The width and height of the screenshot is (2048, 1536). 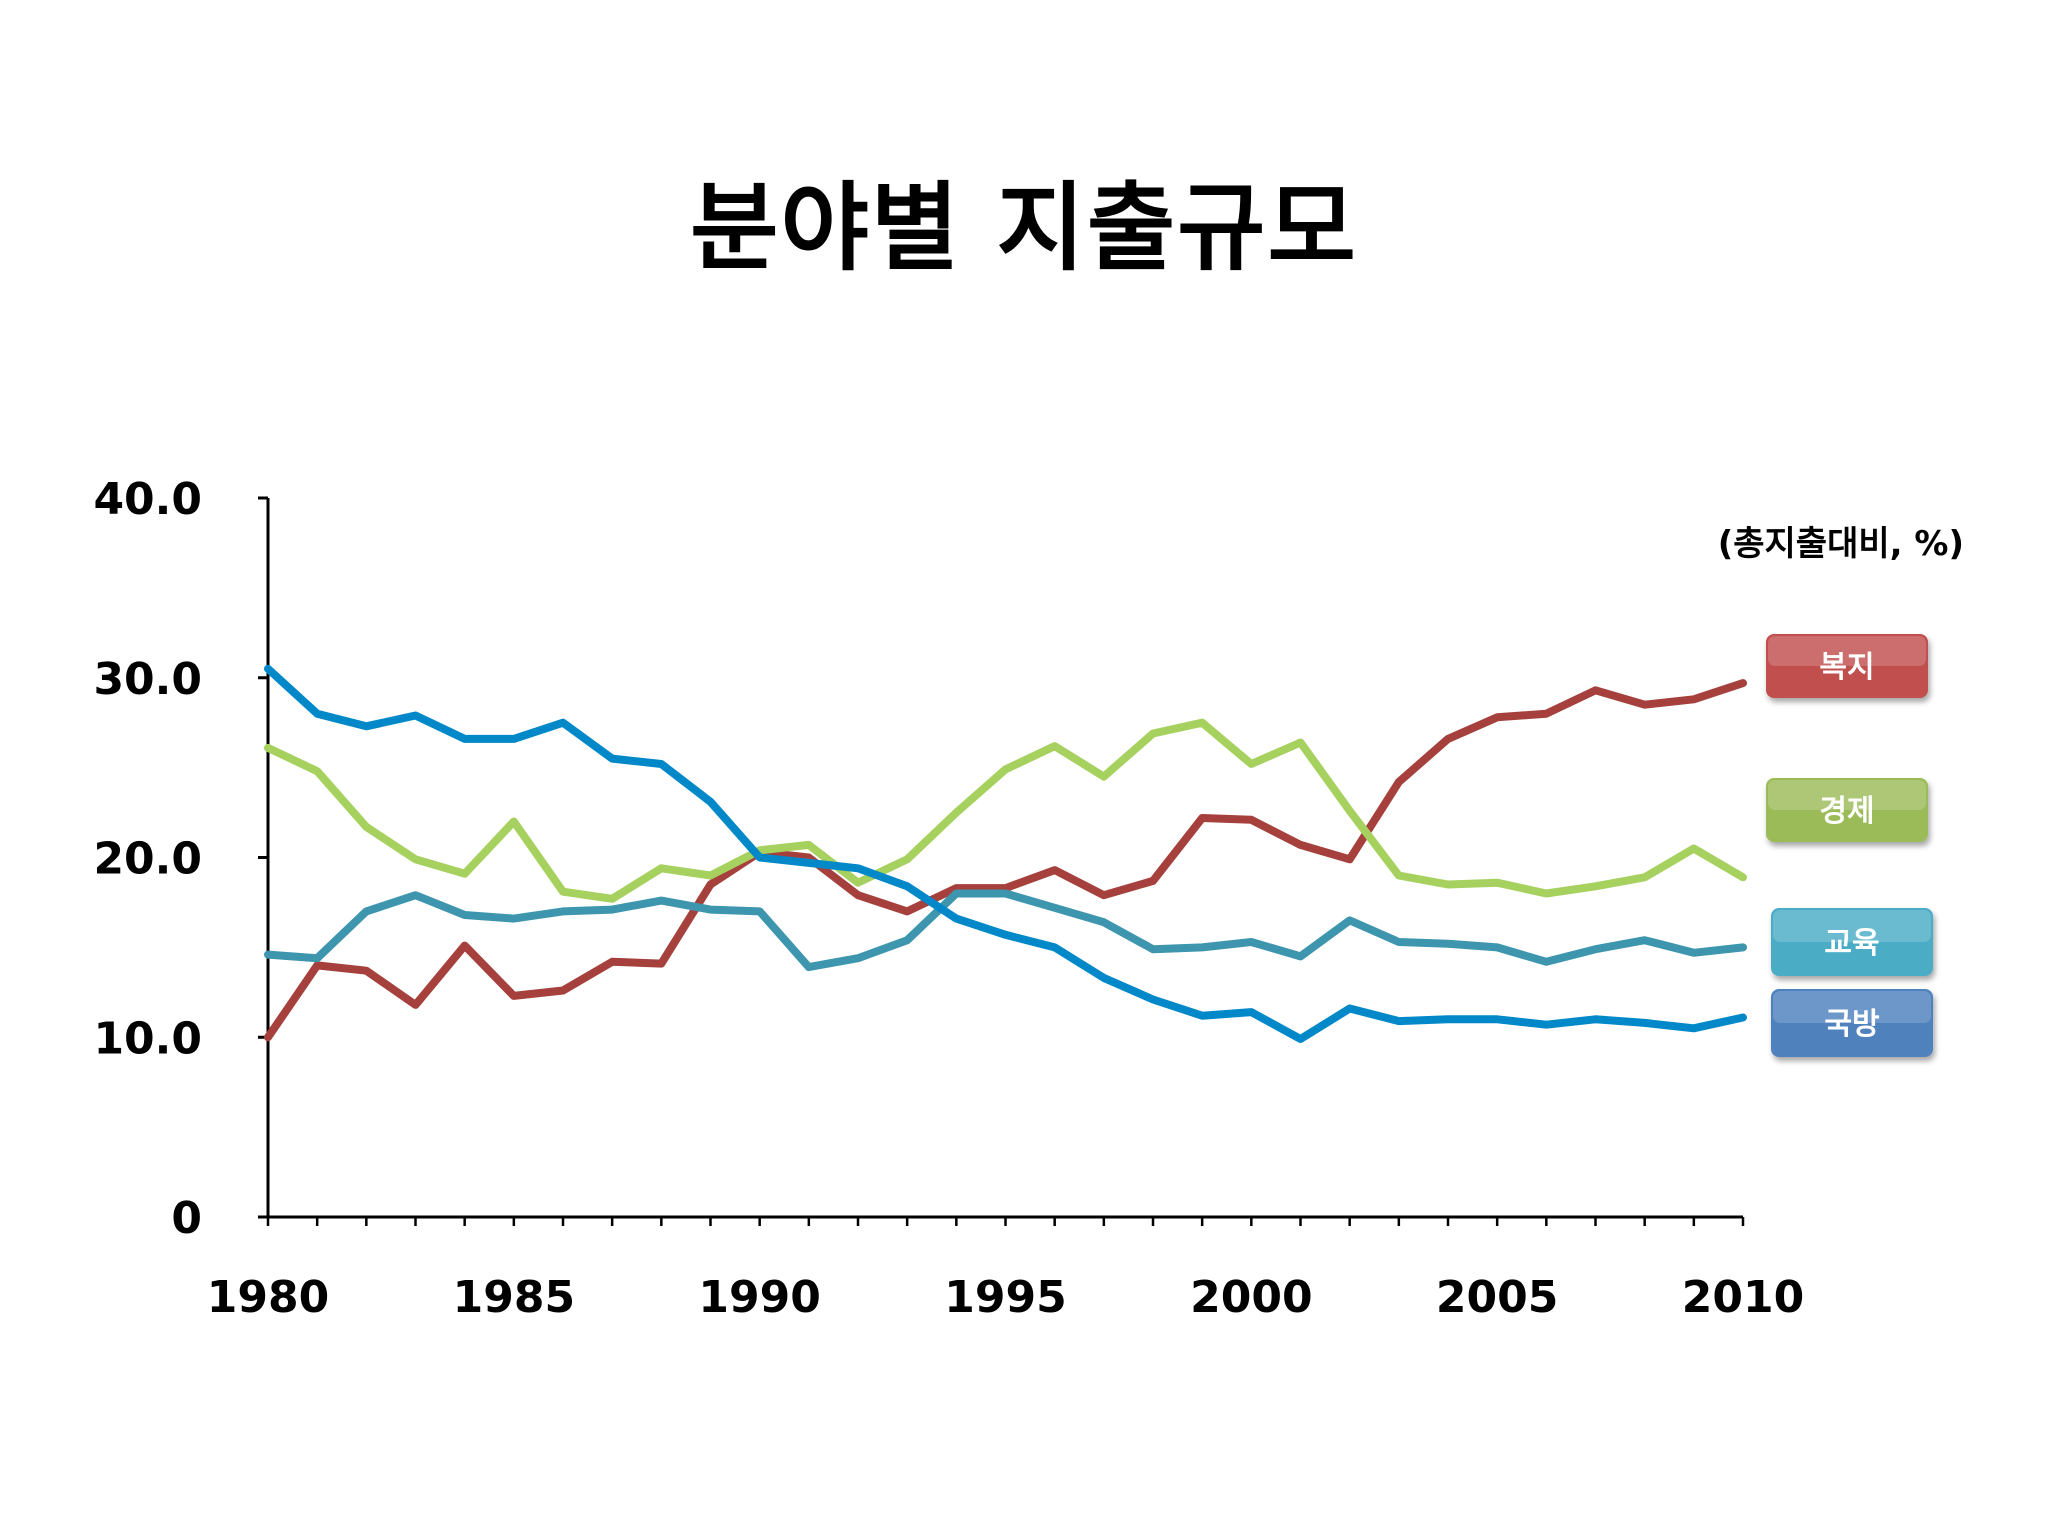 What do you see at coordinates (514, 1297) in the screenshot?
I see `x-tick-label: 1985` at bounding box center [514, 1297].